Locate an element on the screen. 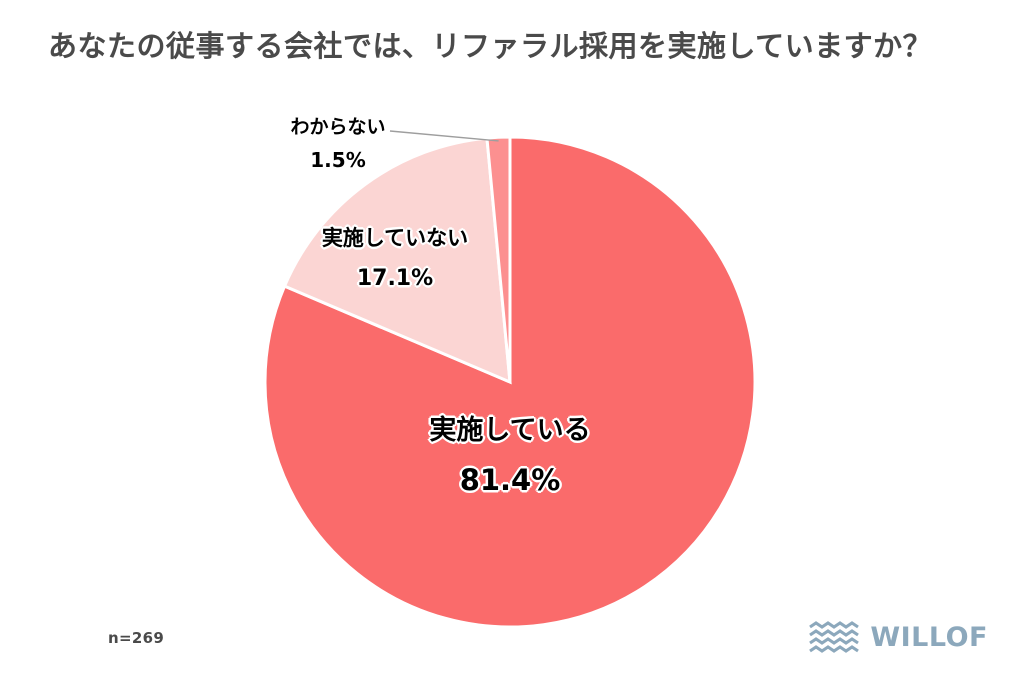 The image size is (1024, 677). pie-label-name: 実施している is located at coordinates (510, 430).